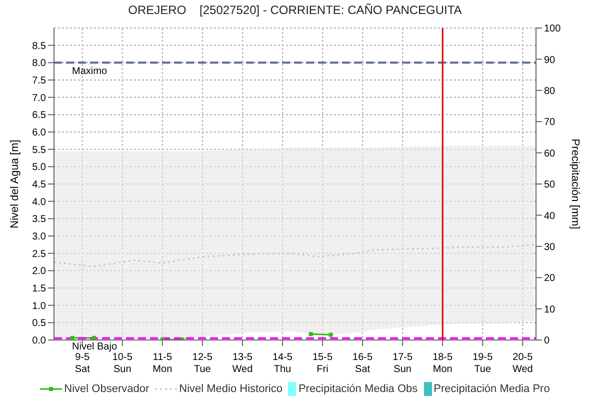  I want to click on y2-axis-title: Precipitación [mm], so click(575, 184).